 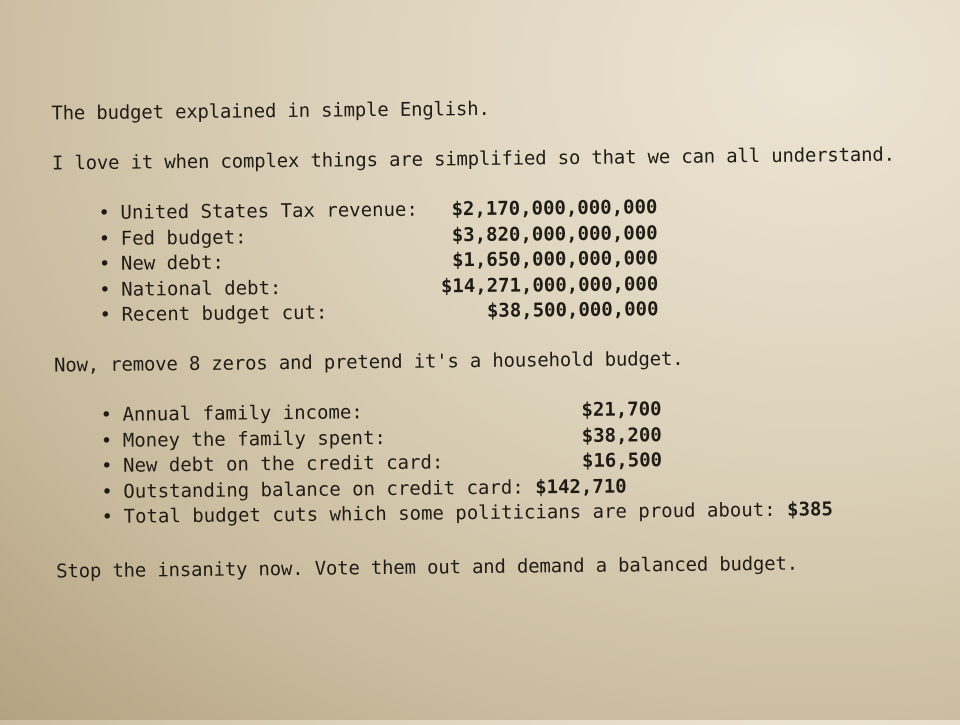 What do you see at coordinates (224, 313) in the screenshot?
I see `item-label: Recent budget cut:` at bounding box center [224, 313].